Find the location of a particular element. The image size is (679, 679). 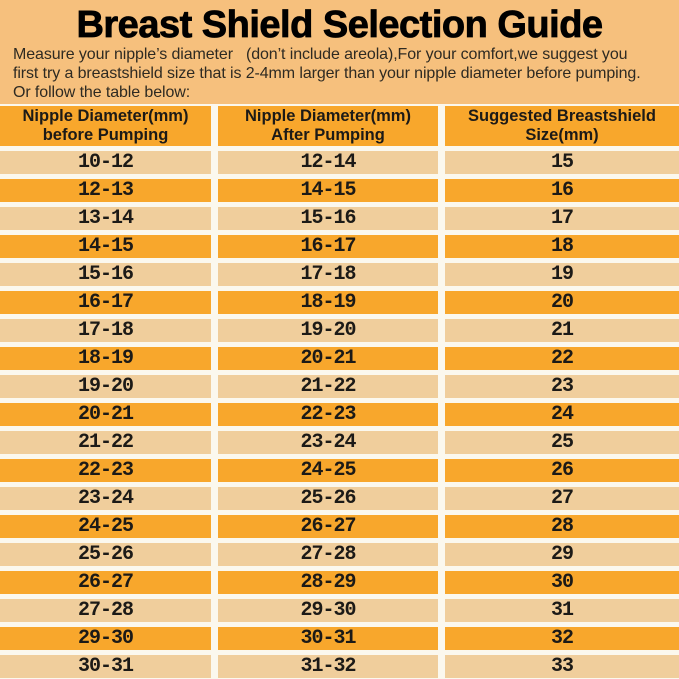

cell-before-pumping: 15-16 is located at coordinates (105, 275).